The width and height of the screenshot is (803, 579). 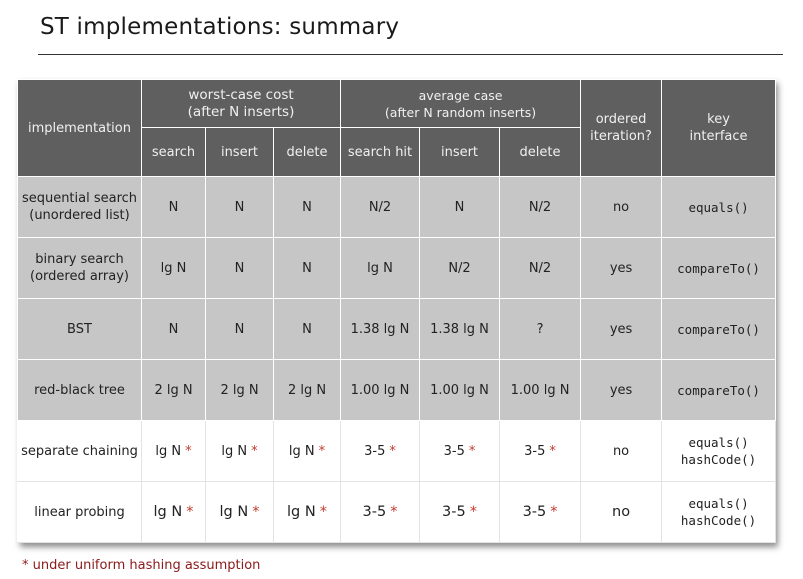 I want to click on row-name-line1: sequential search, so click(x=79, y=198).